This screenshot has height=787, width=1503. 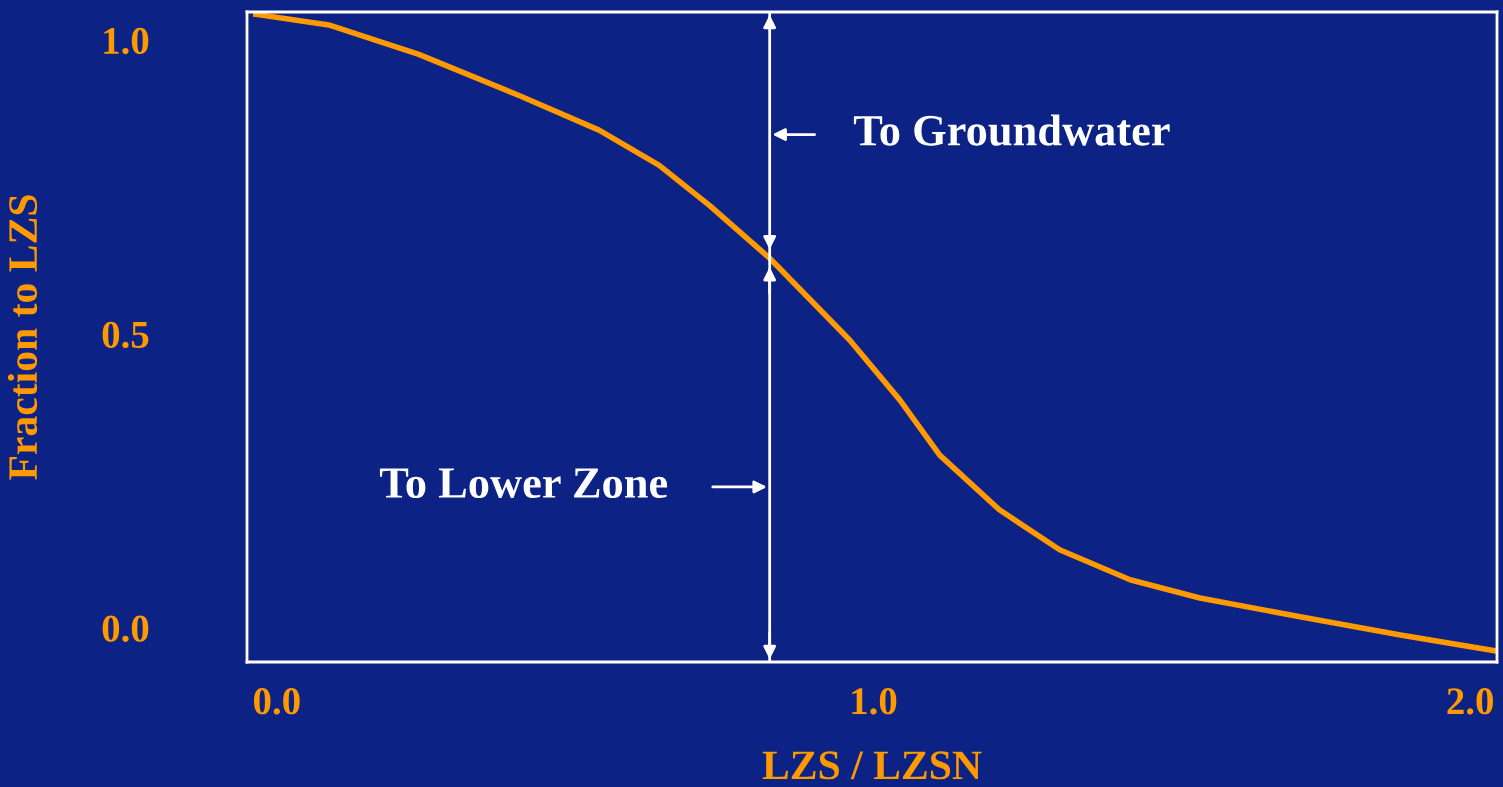 What do you see at coordinates (126, 41) in the screenshot?
I see `y-tick-label: 1.0` at bounding box center [126, 41].